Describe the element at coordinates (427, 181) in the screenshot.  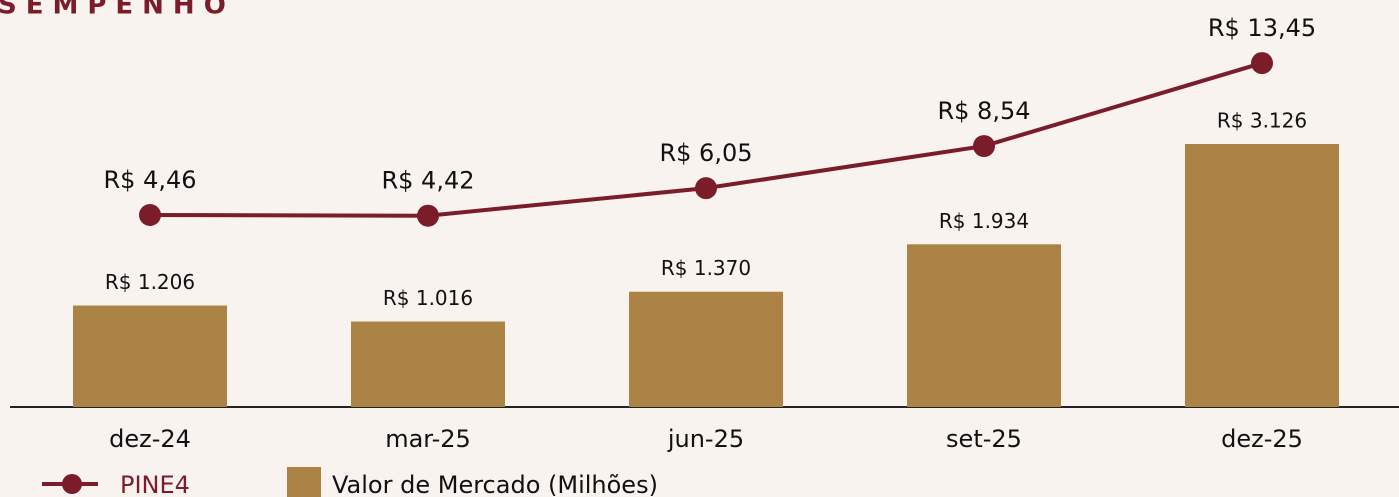
I see `line-value-label: R$ 4,42` at that location.